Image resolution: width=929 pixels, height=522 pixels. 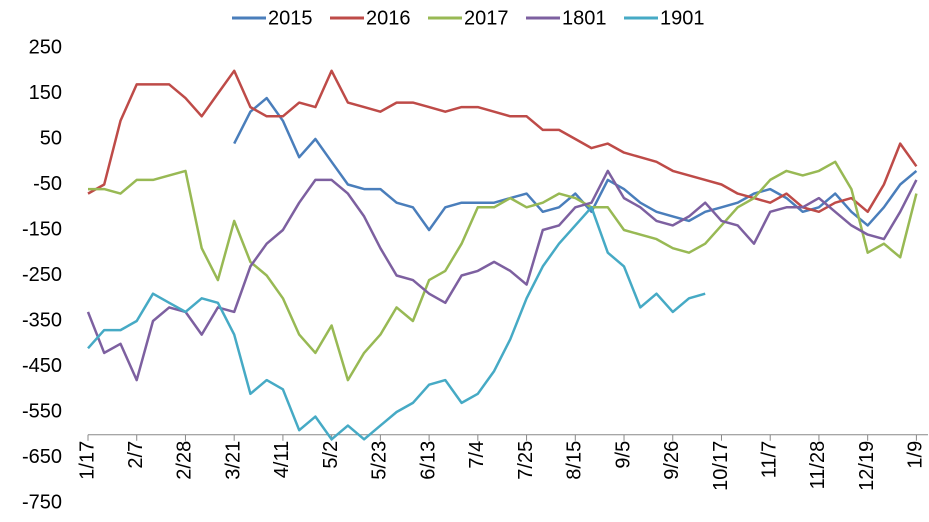 I want to click on x-tick-label: 10/17, so click(x=721, y=466).